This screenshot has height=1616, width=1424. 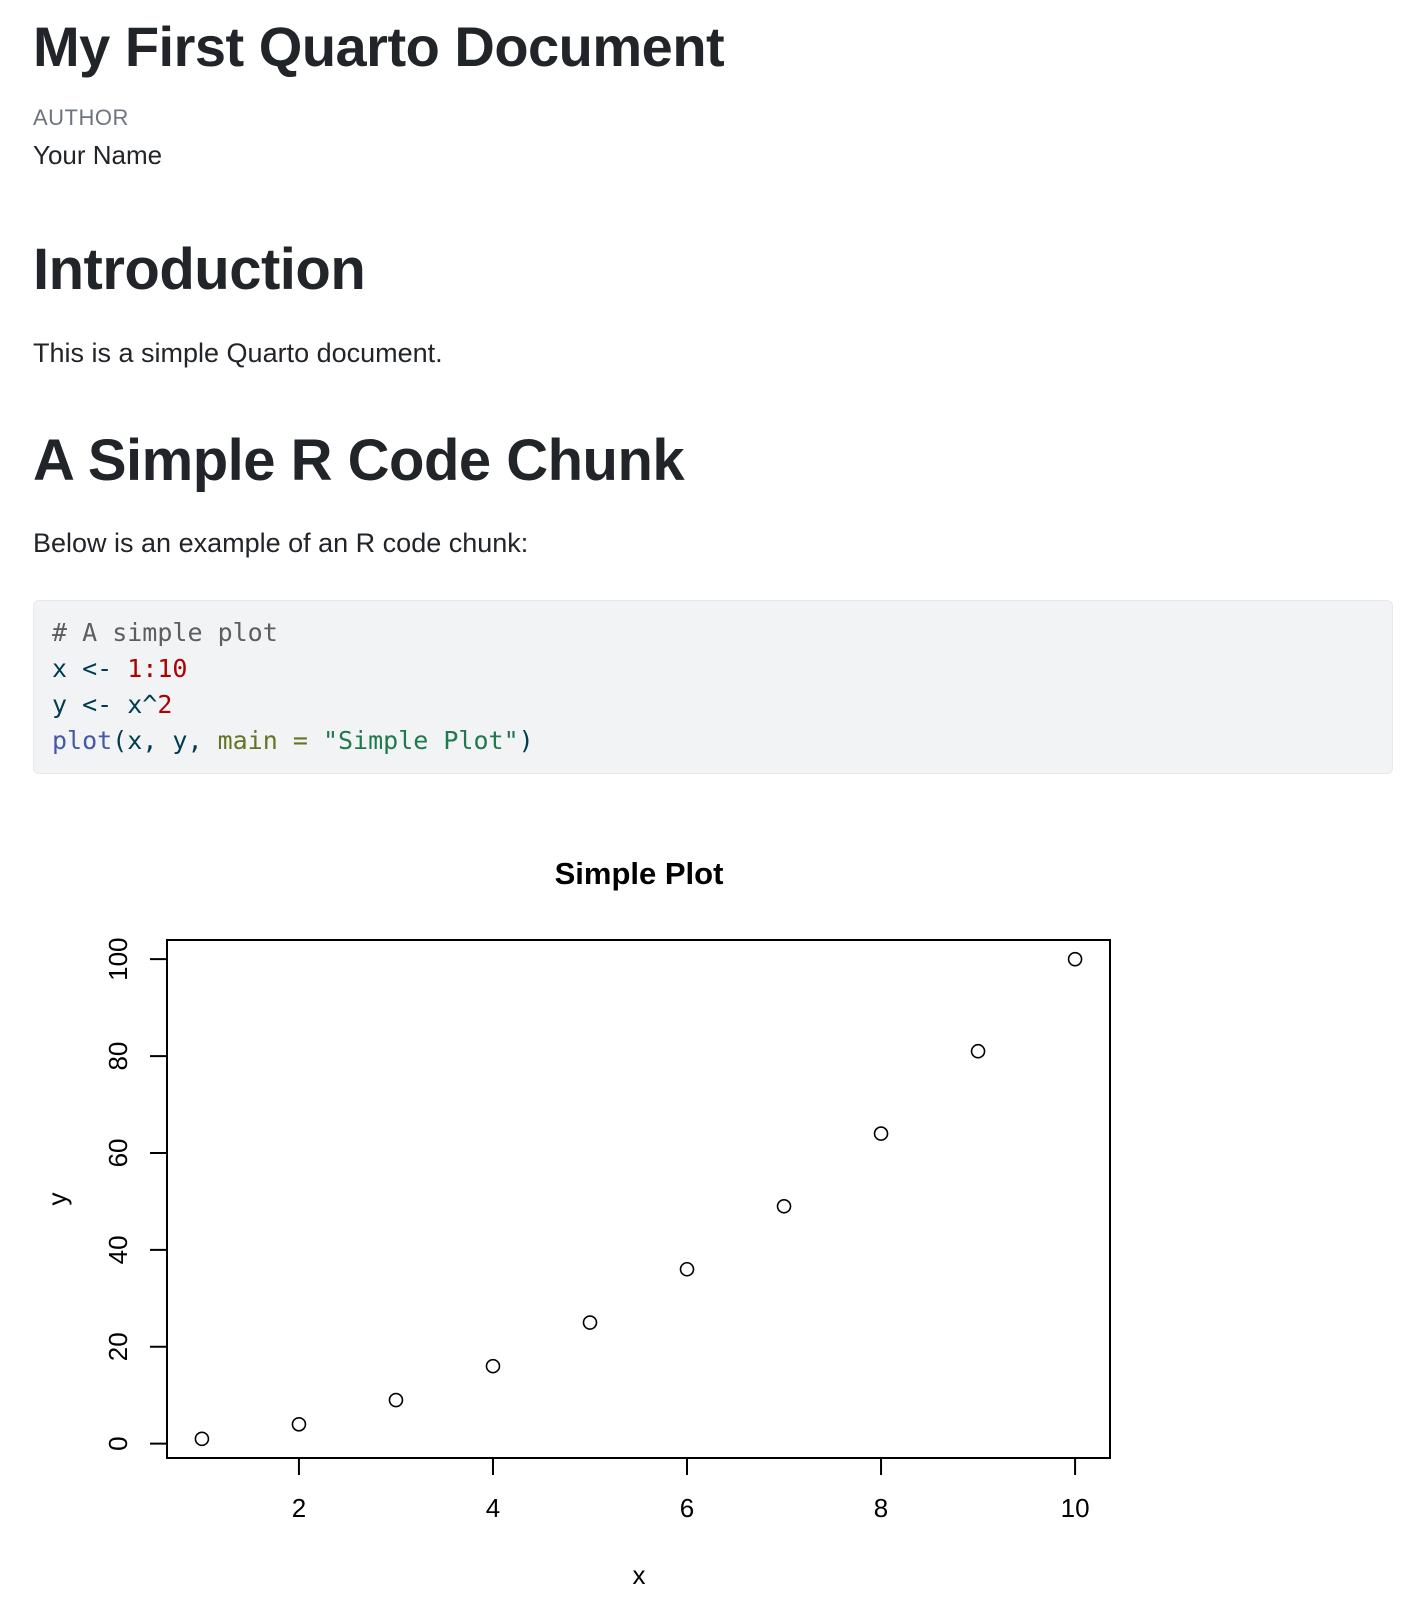 What do you see at coordinates (420, 740) in the screenshot?
I see `code-string: "Simple Plot"` at bounding box center [420, 740].